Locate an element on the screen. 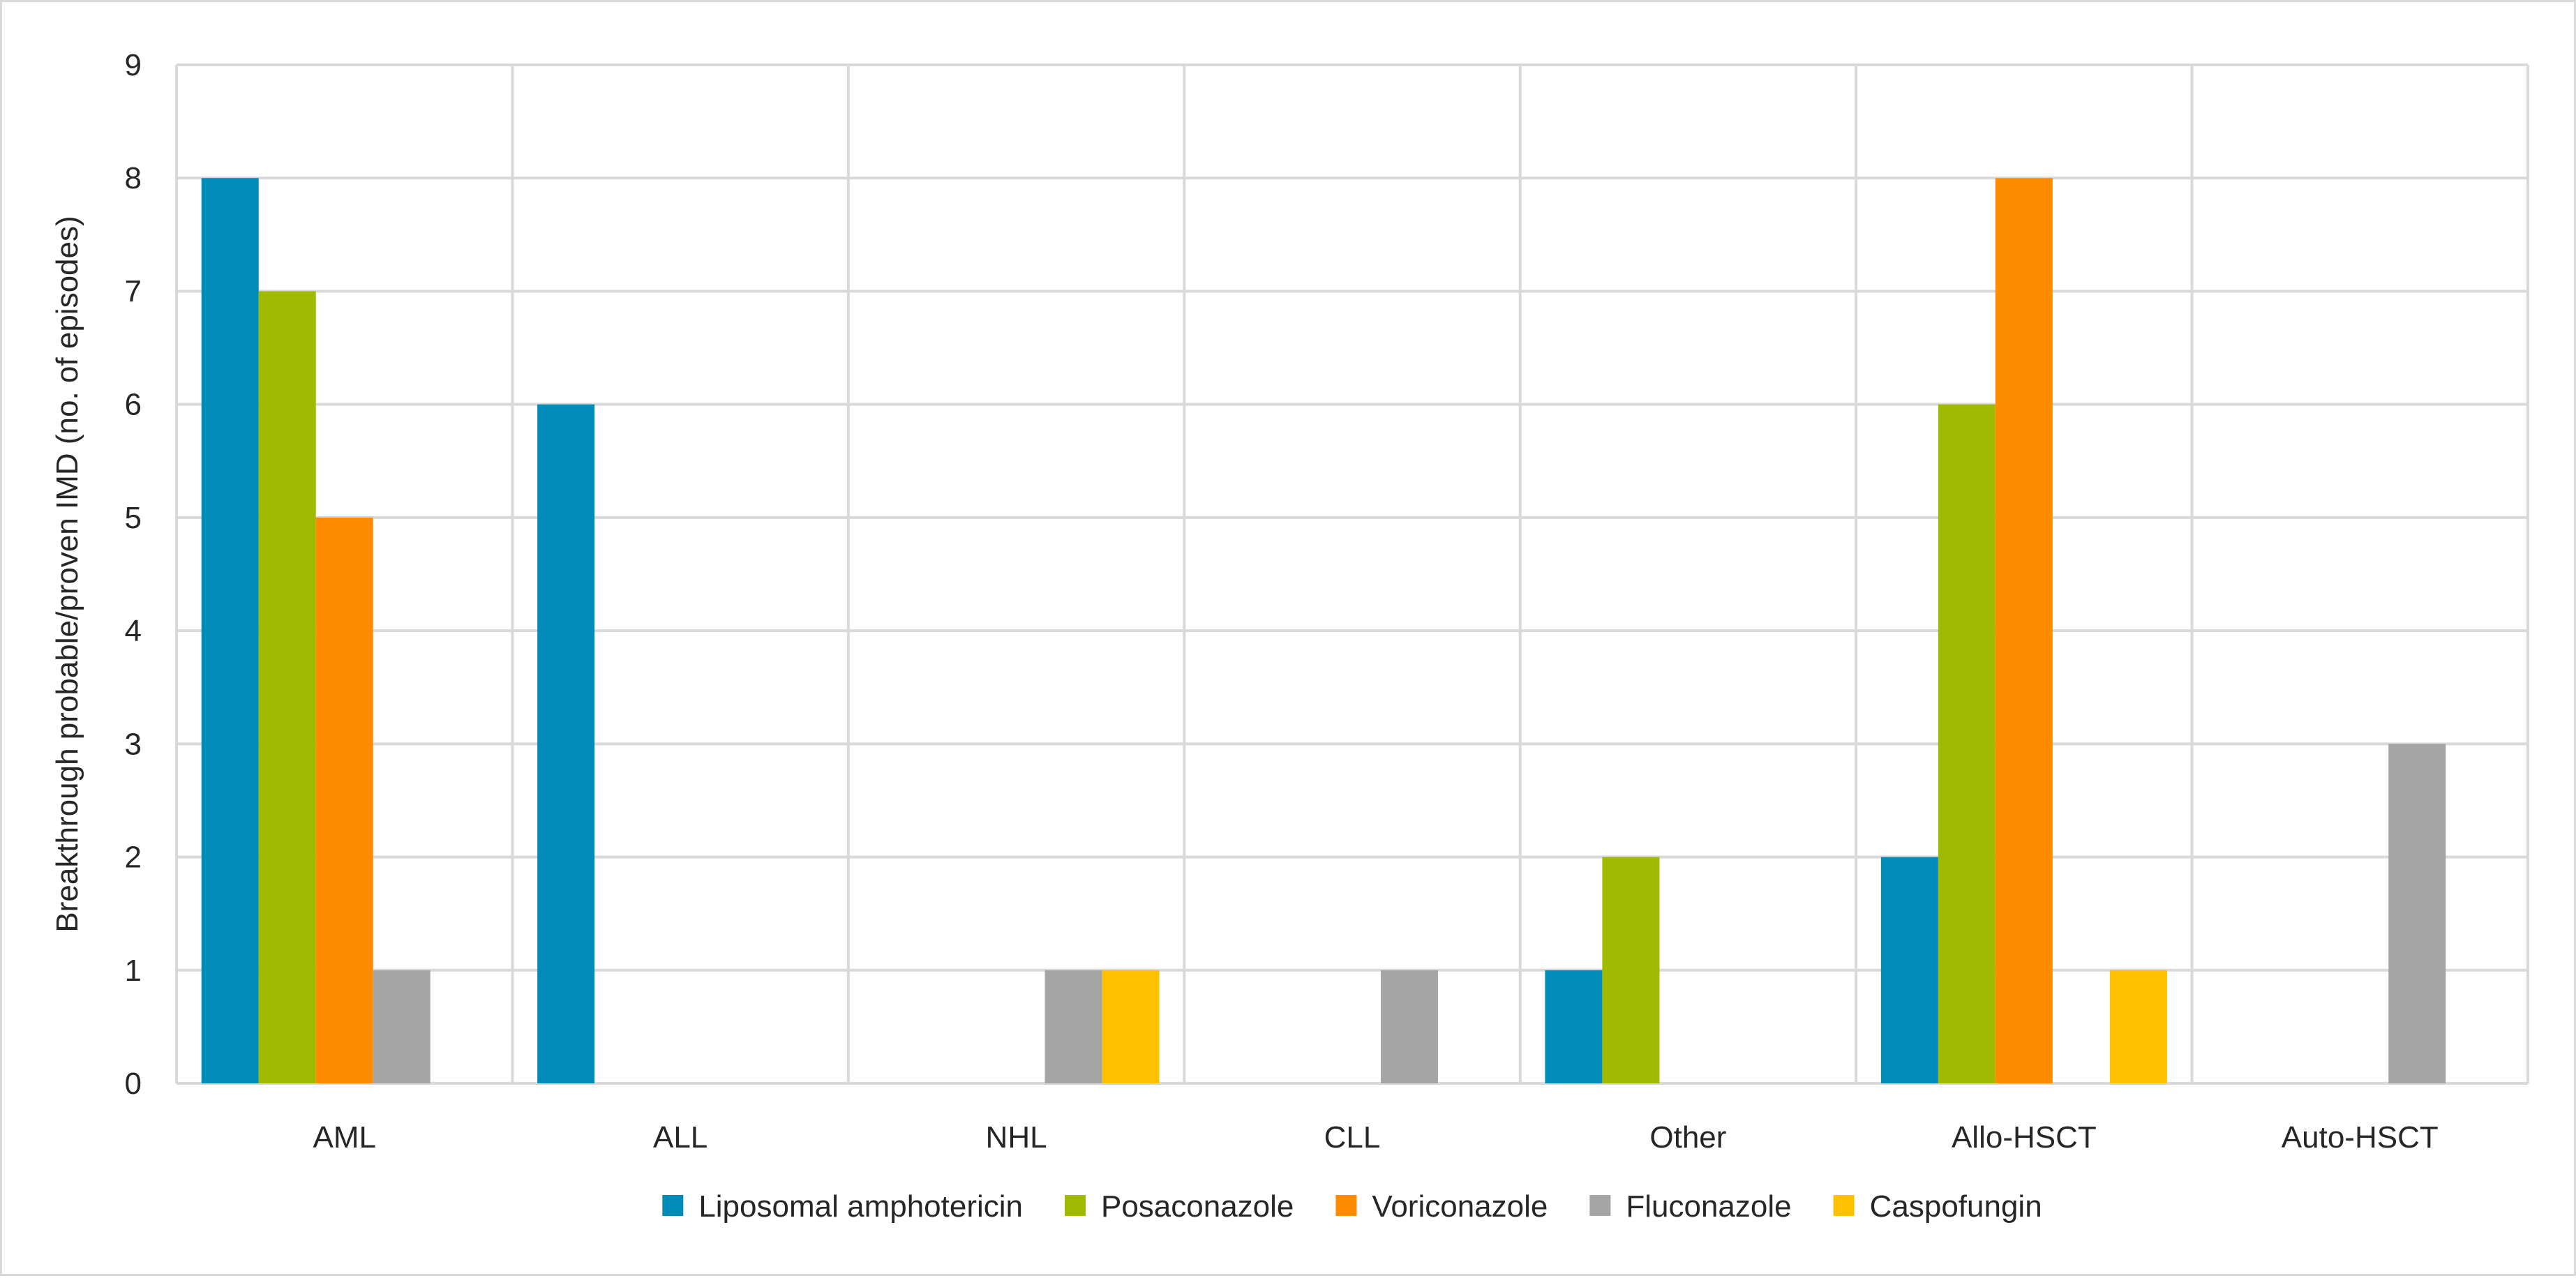 Image resolution: width=2576 pixels, height=1278 pixels. bar-allo-hsct-voriconazole is located at coordinates (2024, 631).